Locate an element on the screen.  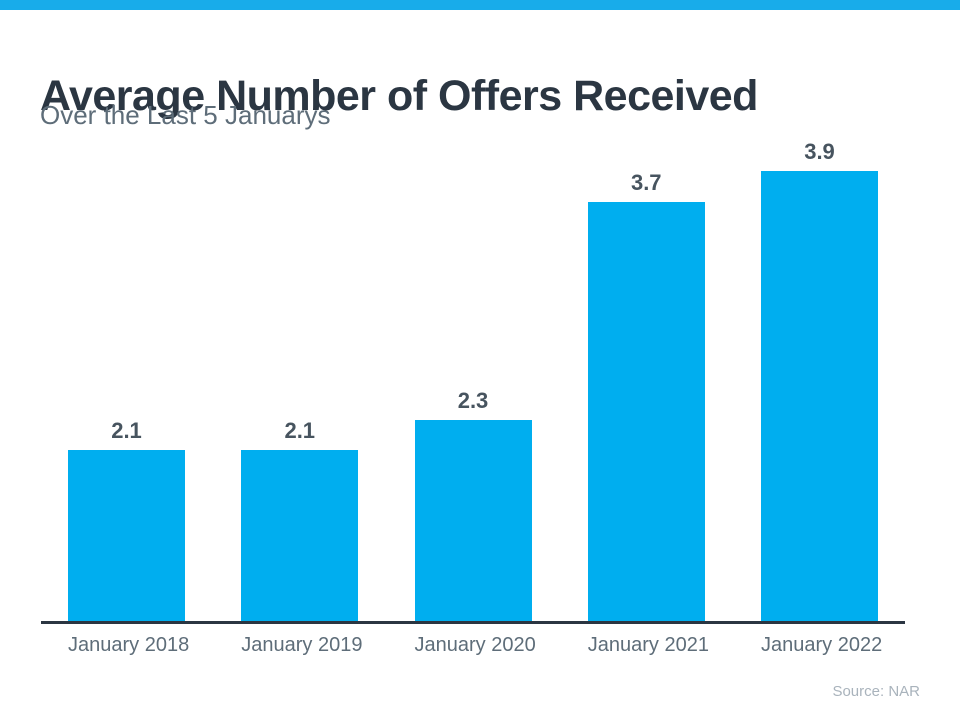
bar-value-label: 2.3 is located at coordinates (473, 400).